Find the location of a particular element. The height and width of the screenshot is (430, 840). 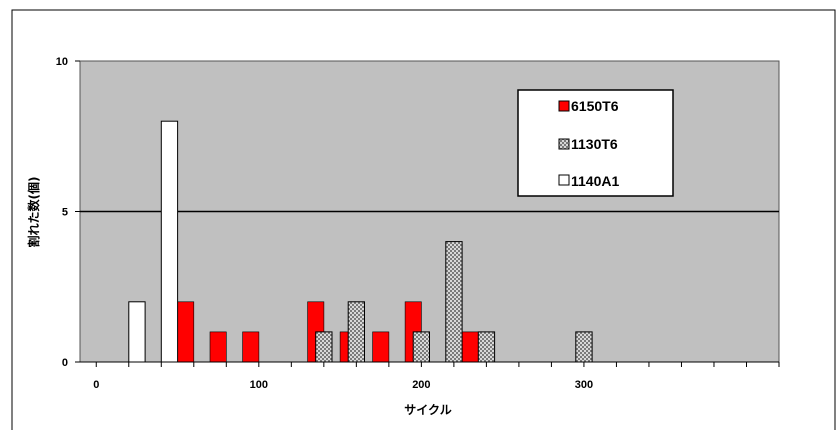

y-axis-ticks: 0 5 10 is located at coordinates (68, 212).